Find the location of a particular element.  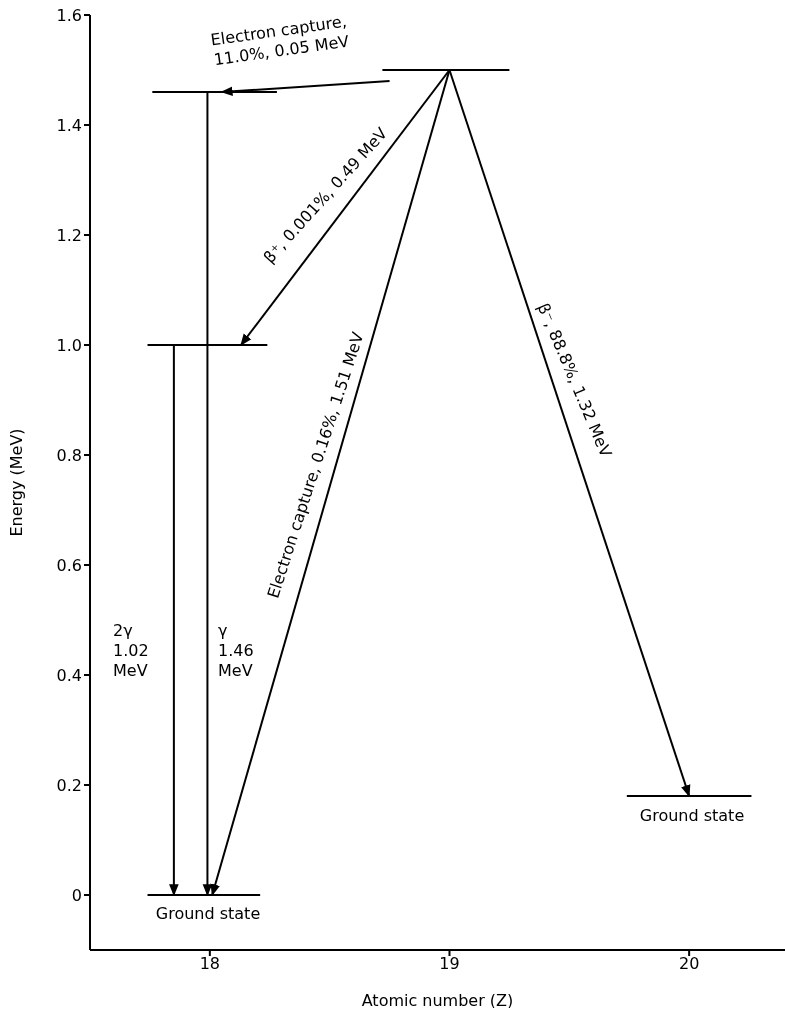

y-tick-label: 1.0 is located at coordinates (69, 345).